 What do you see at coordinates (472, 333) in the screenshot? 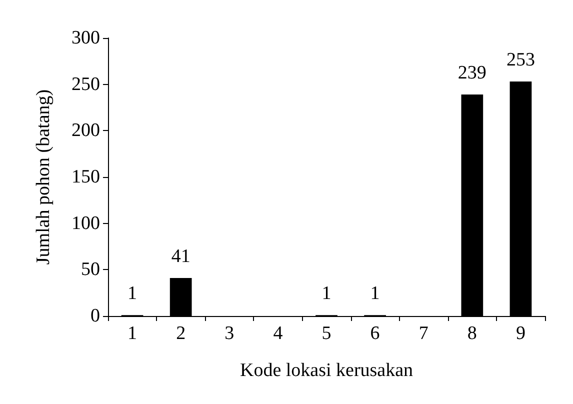
I see `x-tick-label: 8` at bounding box center [472, 333].